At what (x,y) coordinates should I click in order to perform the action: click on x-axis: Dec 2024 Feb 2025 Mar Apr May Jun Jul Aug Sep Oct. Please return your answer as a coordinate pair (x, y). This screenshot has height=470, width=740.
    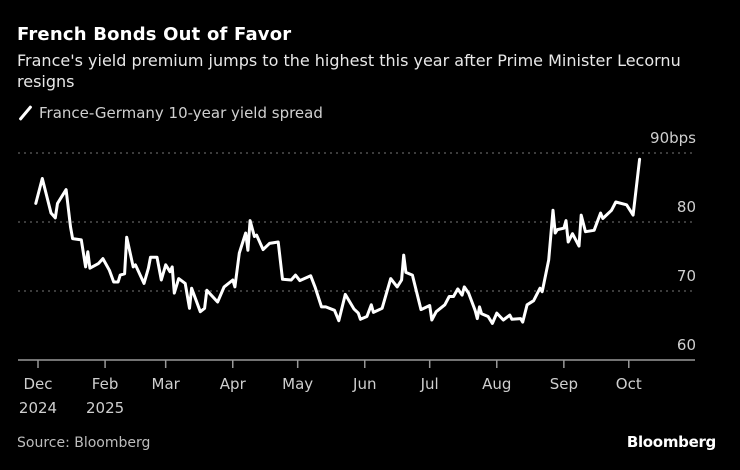
    Looking at the image, I should click on (356, 388).